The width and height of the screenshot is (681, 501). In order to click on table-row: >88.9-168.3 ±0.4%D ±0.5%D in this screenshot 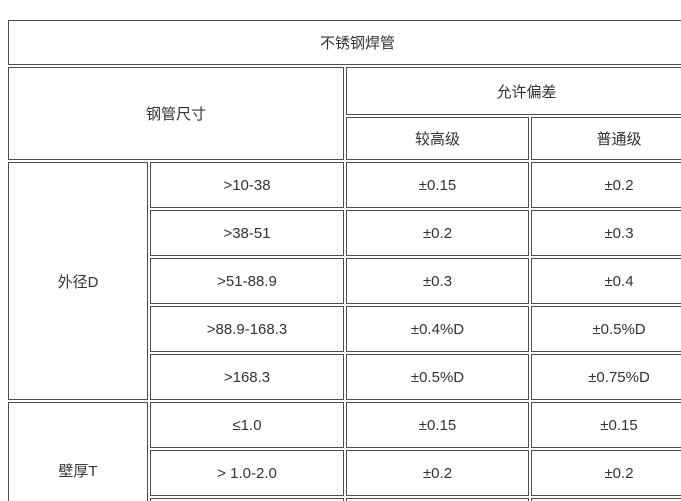, I will do `click(344, 329)`.